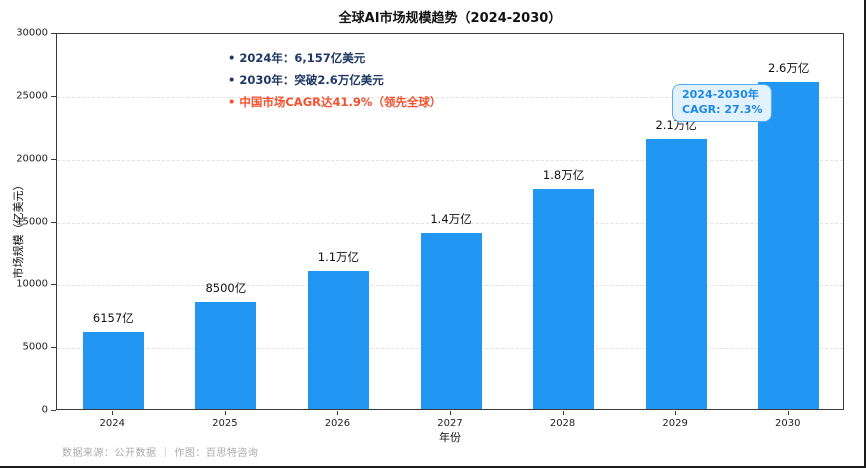  I want to click on bar-2025, so click(226, 355).